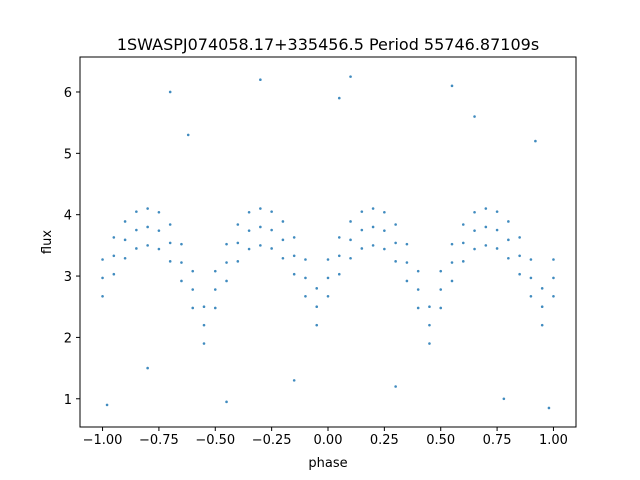 This screenshot has width=640, height=480. What do you see at coordinates (68, 338) in the screenshot?
I see `y-tick-label: 2` at bounding box center [68, 338].